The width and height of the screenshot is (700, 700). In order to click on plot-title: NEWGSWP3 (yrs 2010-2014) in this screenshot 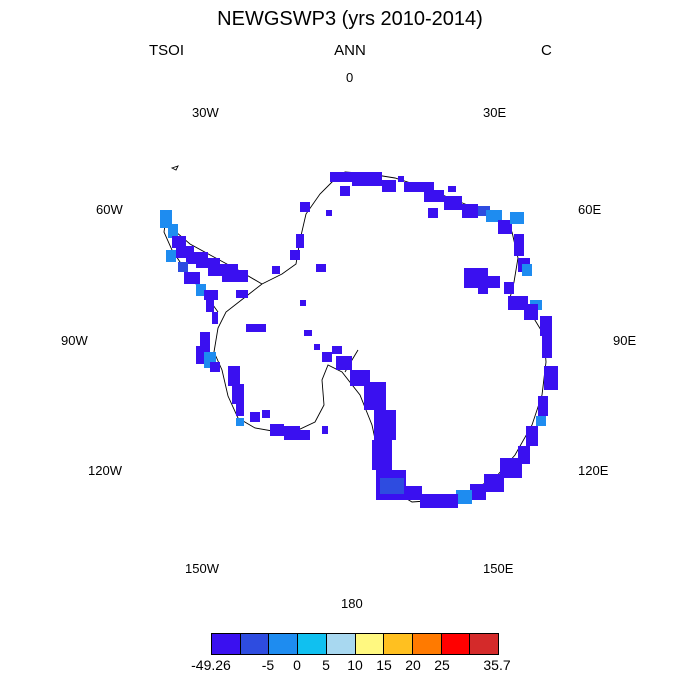, I will do `click(350, 19)`.